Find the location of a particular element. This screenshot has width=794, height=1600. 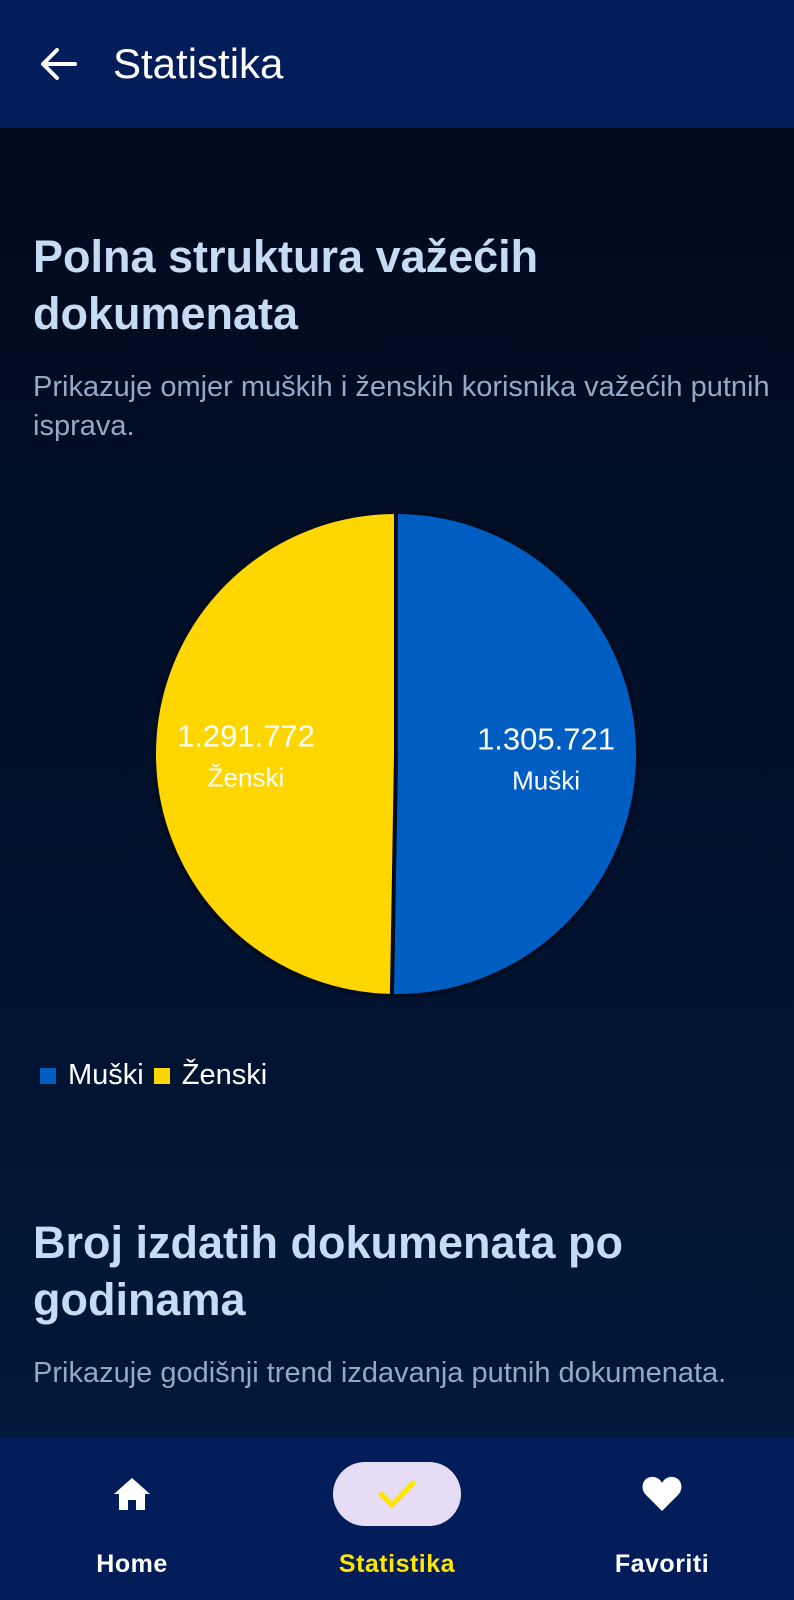

nav-statistika-icon-wrap is located at coordinates (397, 1494).